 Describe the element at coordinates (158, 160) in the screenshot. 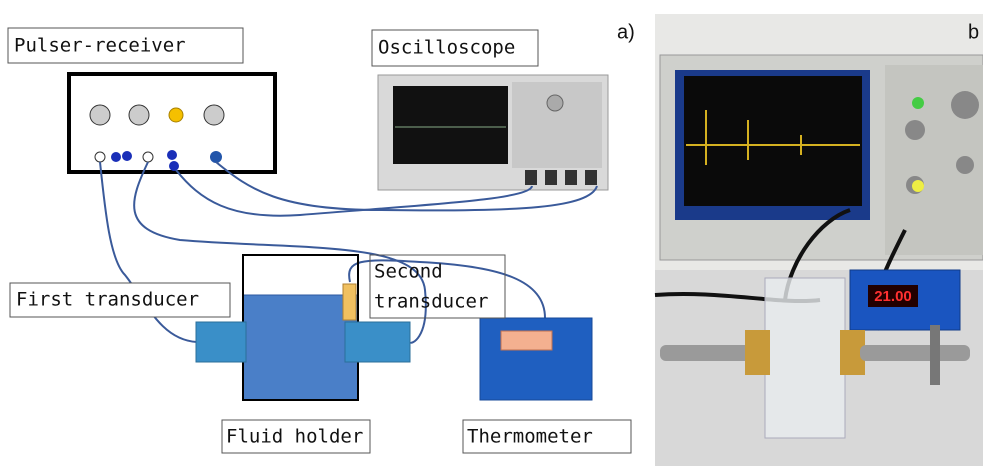

I see `connectors` at that location.